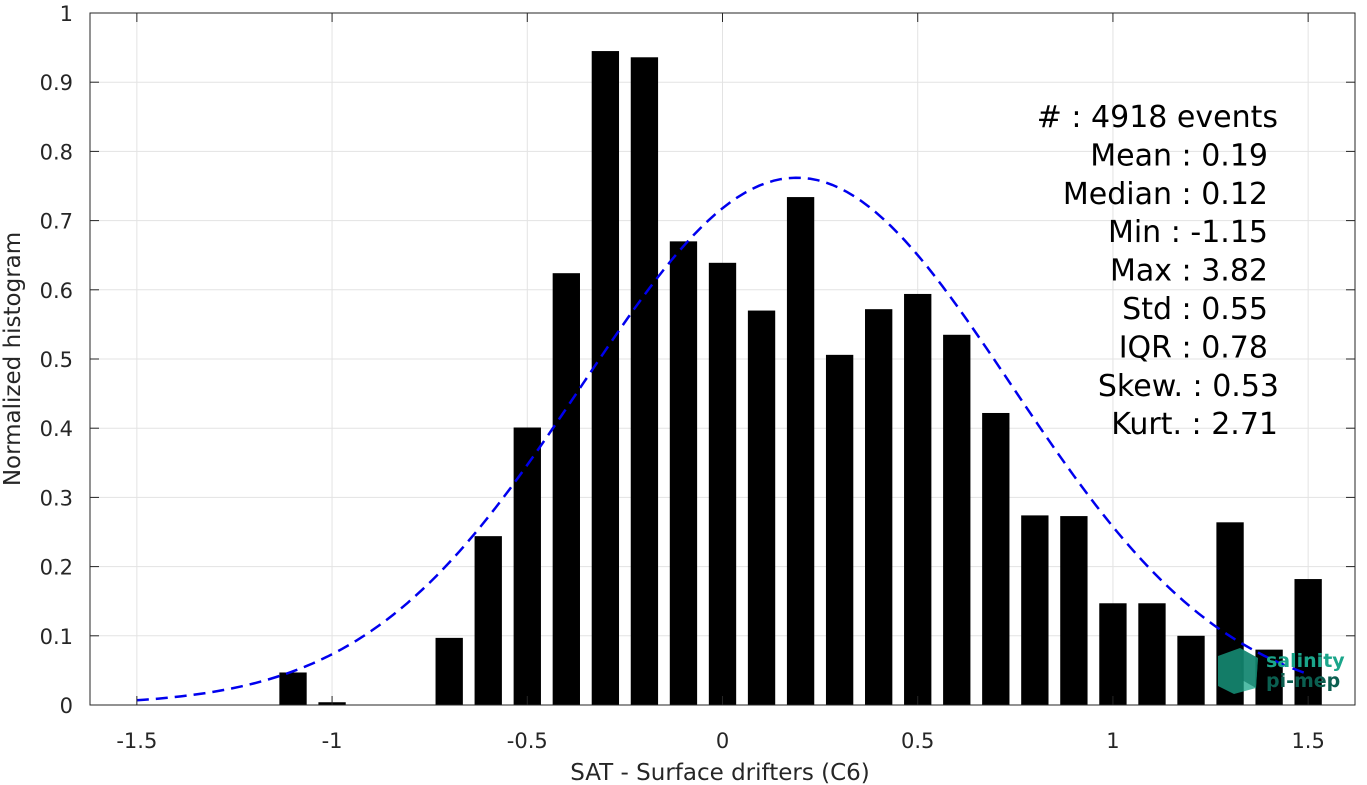 This screenshot has height=785, width=1367. Describe the element at coordinates (1305, 661) in the screenshot. I see `logo-text-salinity: salinity` at that location.